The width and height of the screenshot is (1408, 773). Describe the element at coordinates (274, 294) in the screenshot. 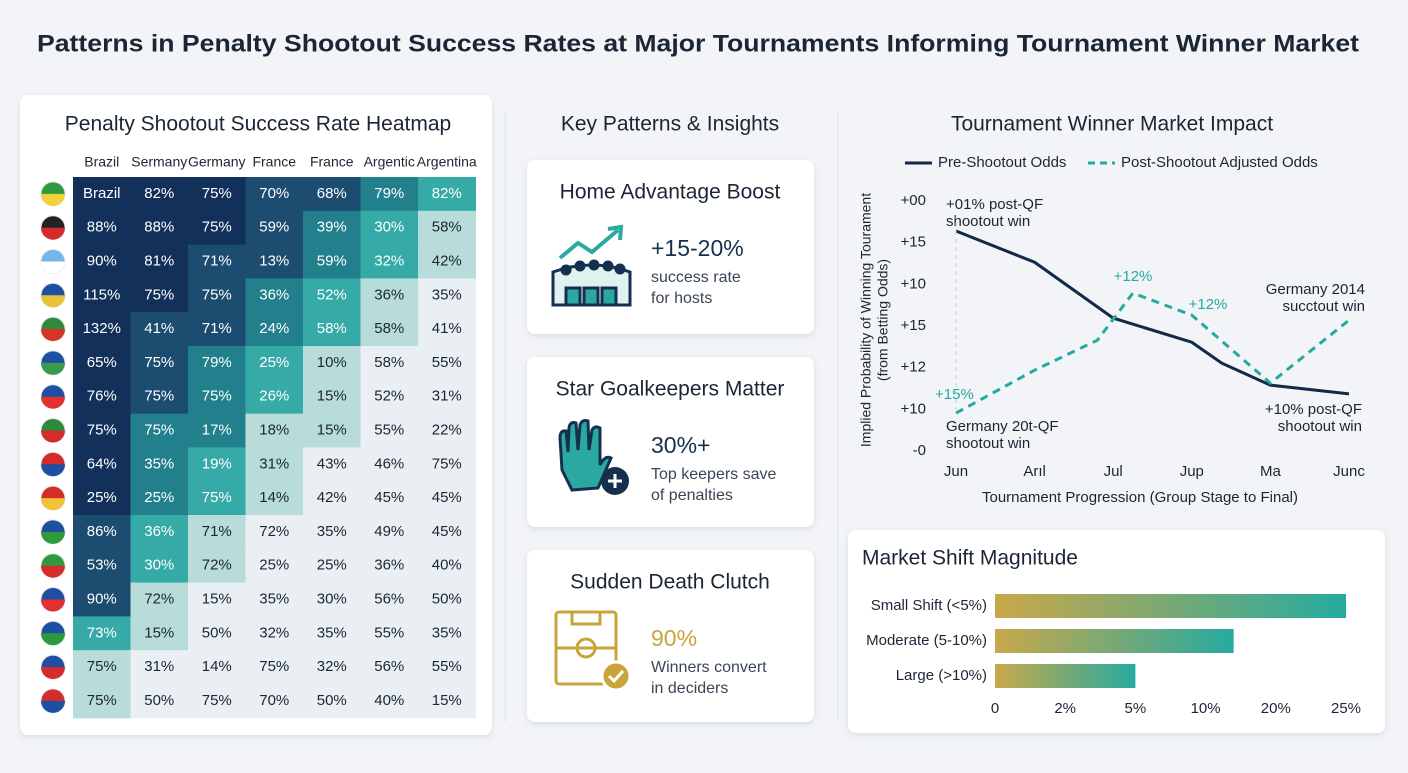

I see `heat-cell-label: 36%` at that location.